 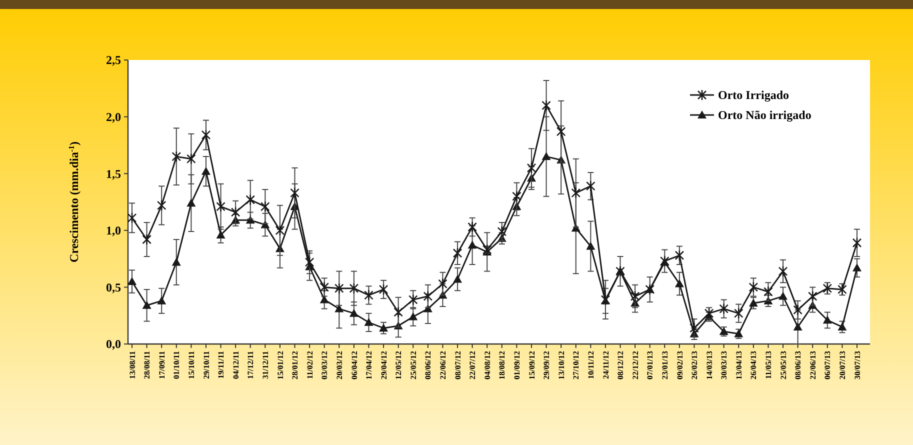 I want to click on x-tick-label: 28/08/11, so click(x=147, y=365).